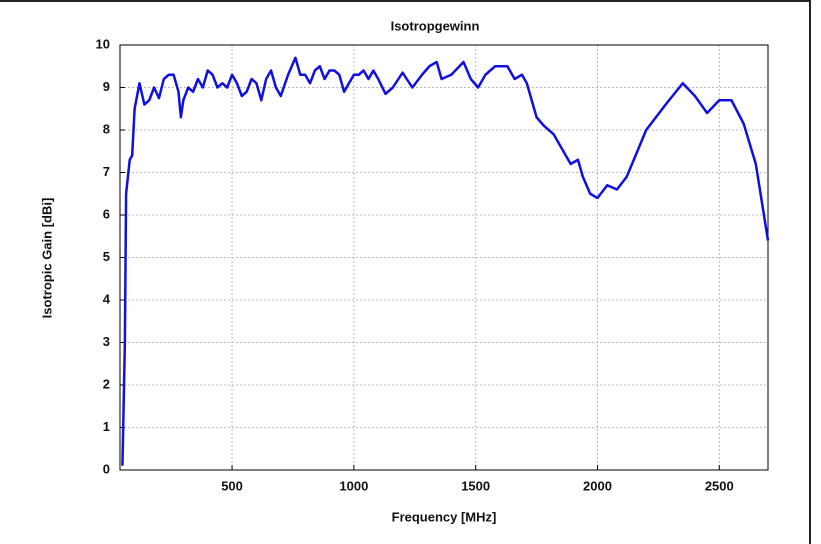 Image resolution: width=821 pixels, height=544 pixels. Describe the element at coordinates (475, 485) in the screenshot. I see `x-tick-label: 1500` at that location.